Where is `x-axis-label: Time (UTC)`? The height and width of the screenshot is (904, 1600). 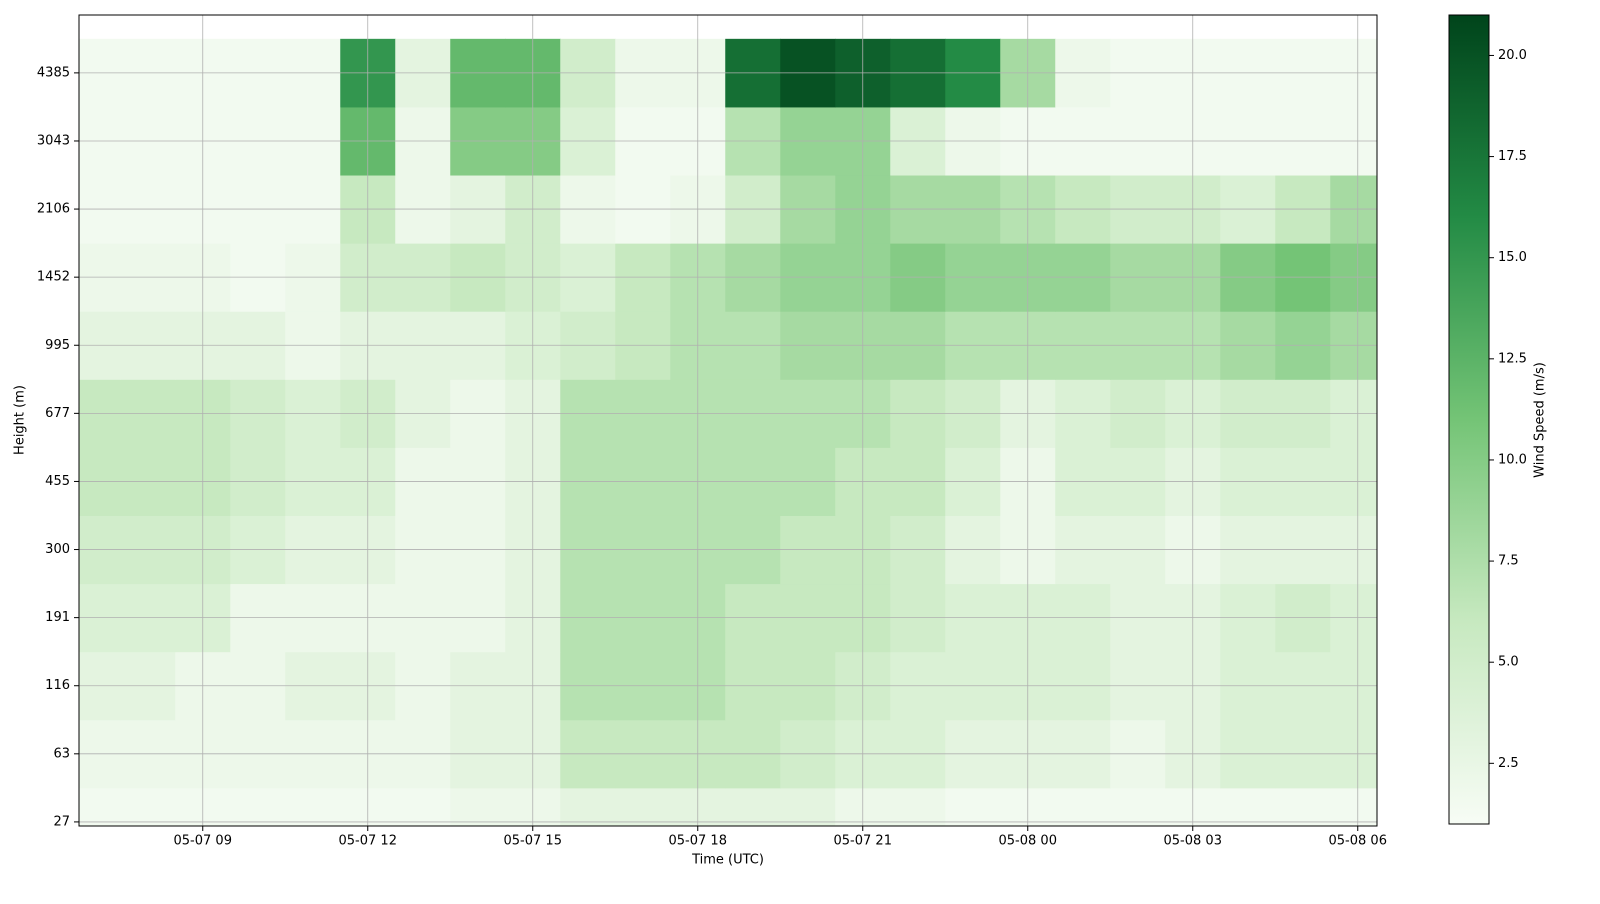
x-axis-label: Time (UTC) is located at coordinates (727, 860).